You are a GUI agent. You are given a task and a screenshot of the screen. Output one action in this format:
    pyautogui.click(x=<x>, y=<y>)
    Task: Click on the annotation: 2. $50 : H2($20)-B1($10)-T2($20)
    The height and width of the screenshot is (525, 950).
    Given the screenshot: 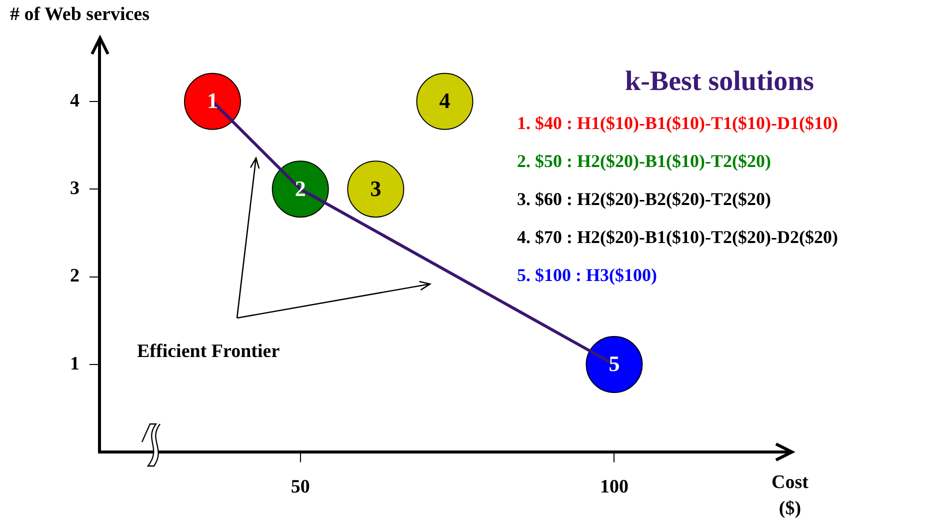 What is the action you would take?
    pyautogui.click(x=644, y=161)
    